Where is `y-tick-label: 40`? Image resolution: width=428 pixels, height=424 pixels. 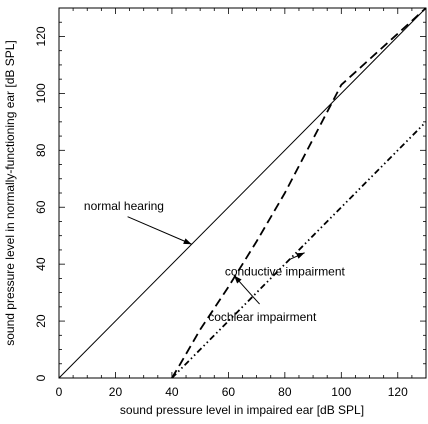 y-tick-label: 40 is located at coordinates (41, 264).